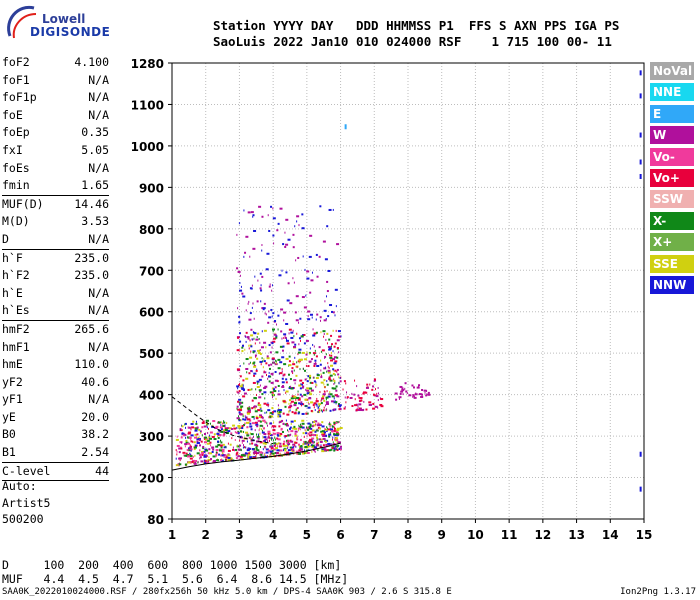  I want to click on param-name: yE, so click(9, 416).